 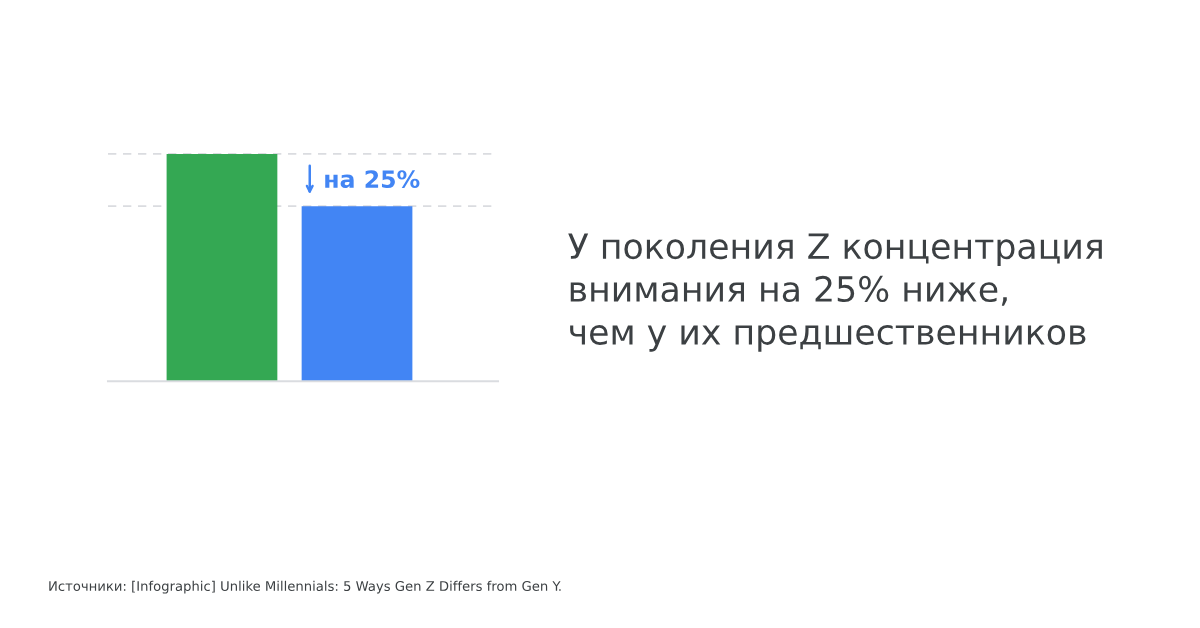 I want to click on annotation: на 25%, so click(x=372, y=179).